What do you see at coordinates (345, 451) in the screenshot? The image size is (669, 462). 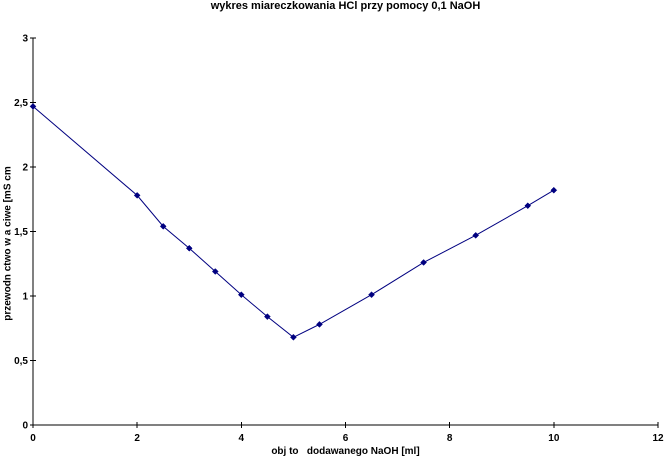 I see `x-axis-label: obj to dodawanego NaOH [ml]` at bounding box center [345, 451].